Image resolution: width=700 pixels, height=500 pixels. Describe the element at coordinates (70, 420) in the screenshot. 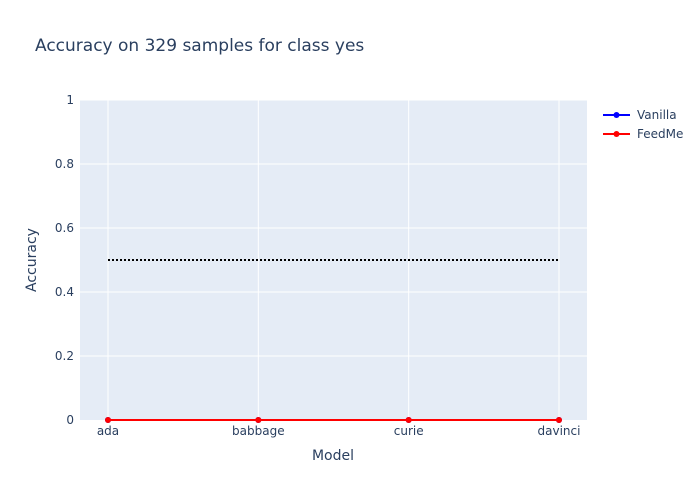

I see `y-tick-label: 0` at that location.